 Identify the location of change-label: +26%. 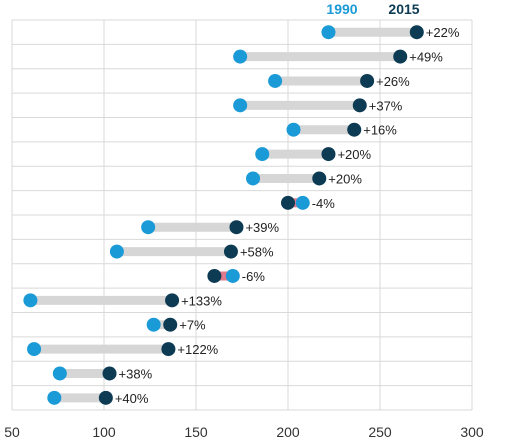
(393, 81).